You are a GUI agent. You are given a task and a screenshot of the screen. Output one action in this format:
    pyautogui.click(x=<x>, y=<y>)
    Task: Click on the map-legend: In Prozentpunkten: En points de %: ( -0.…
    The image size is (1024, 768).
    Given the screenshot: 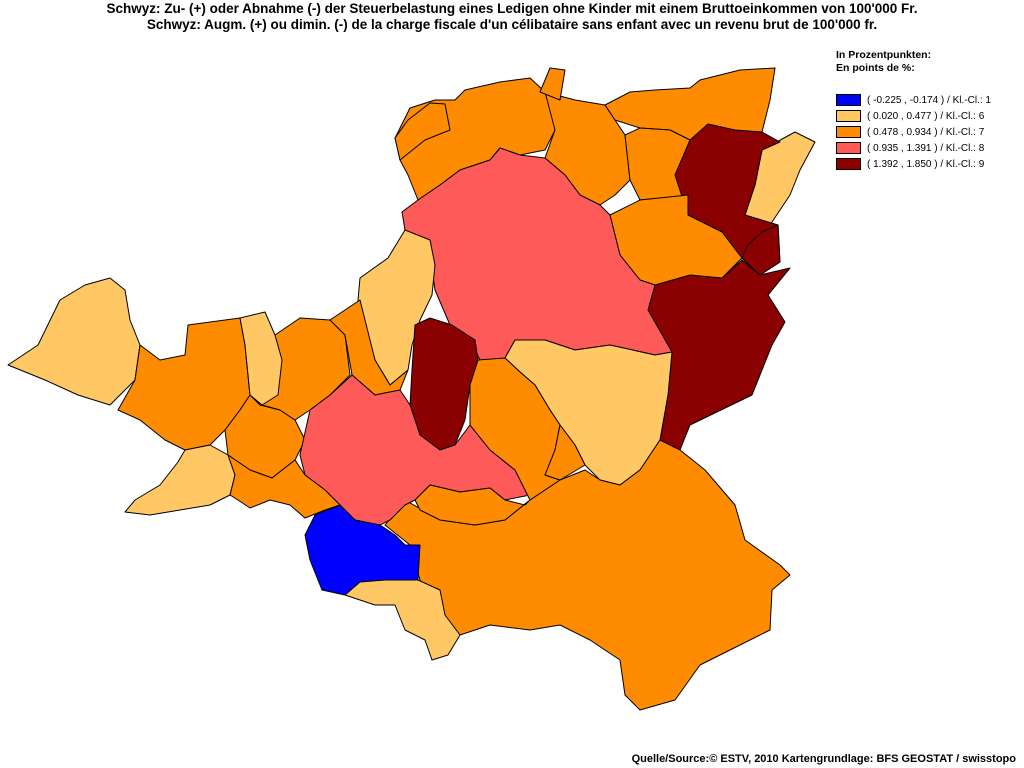 What is the action you would take?
    pyautogui.click(x=913, y=110)
    